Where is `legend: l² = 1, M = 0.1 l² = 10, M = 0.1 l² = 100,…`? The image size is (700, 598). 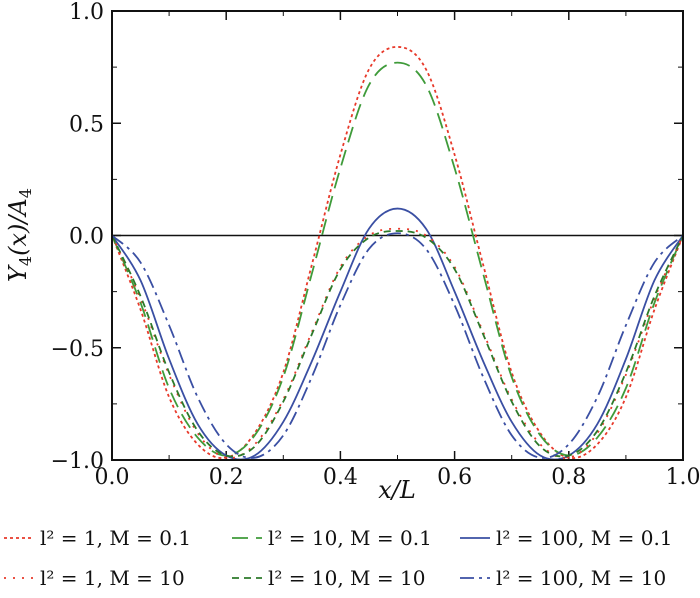
legend: l² = 1, M = 0.1 l² = 10, M = 0.1 l² = 100,… is located at coordinates (338, 558).